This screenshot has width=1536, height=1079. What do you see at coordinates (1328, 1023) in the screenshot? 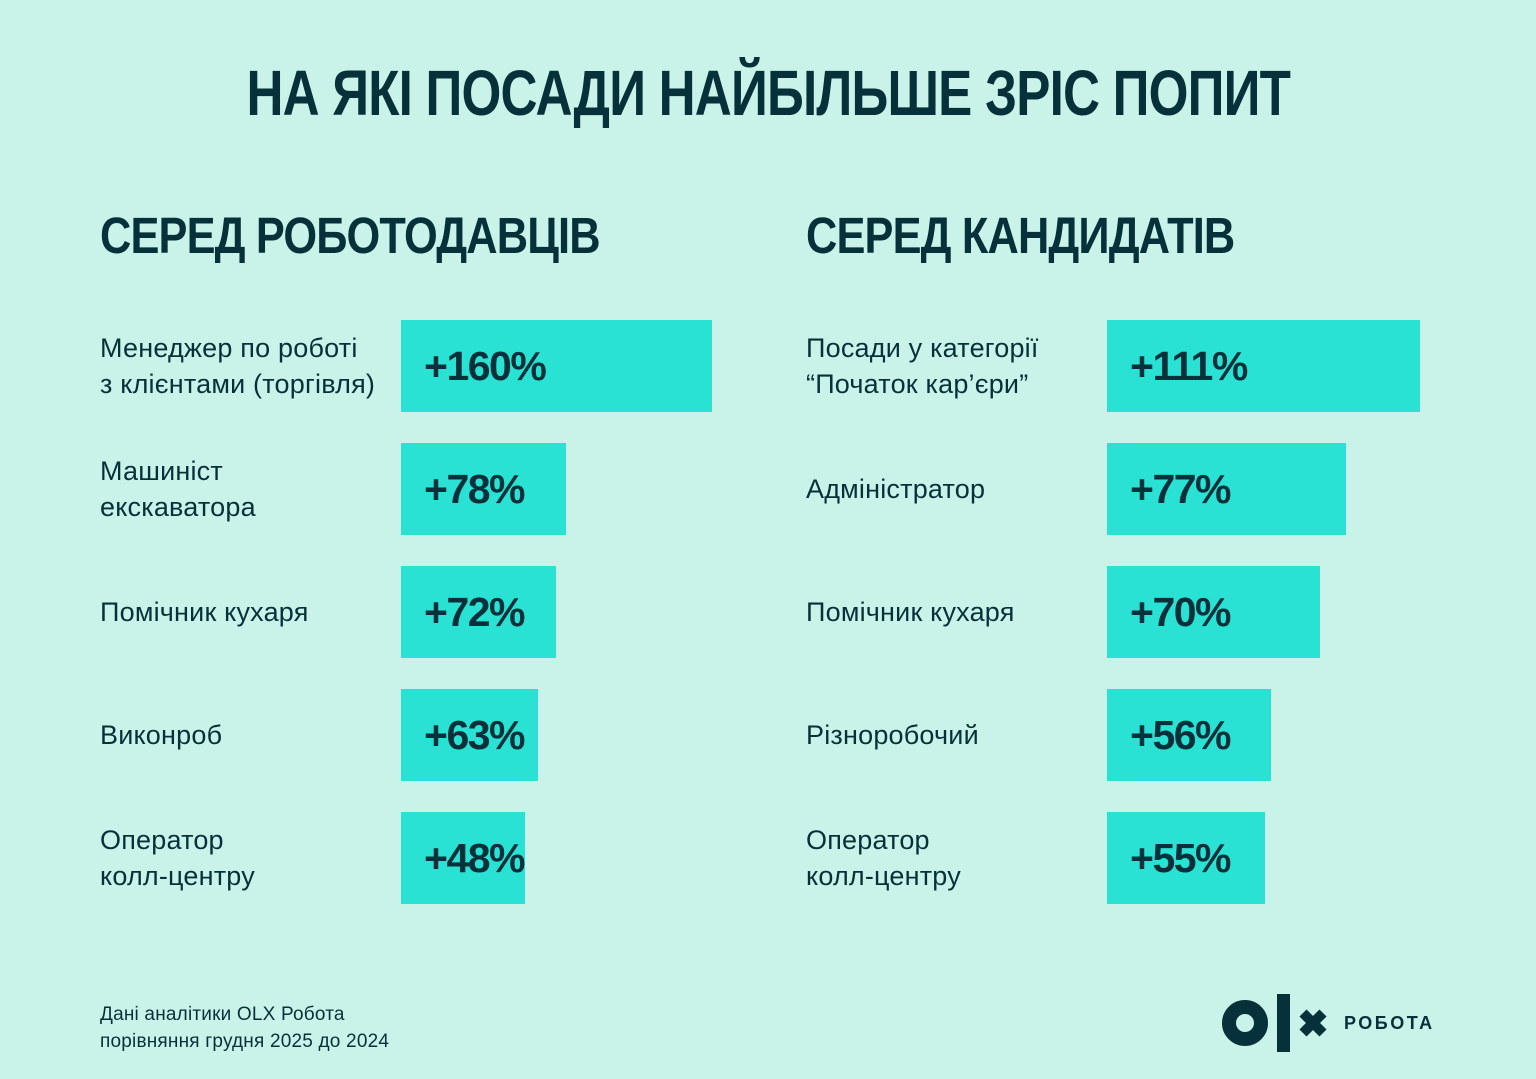
I see `olx-logo: РОБОТА` at bounding box center [1328, 1023].